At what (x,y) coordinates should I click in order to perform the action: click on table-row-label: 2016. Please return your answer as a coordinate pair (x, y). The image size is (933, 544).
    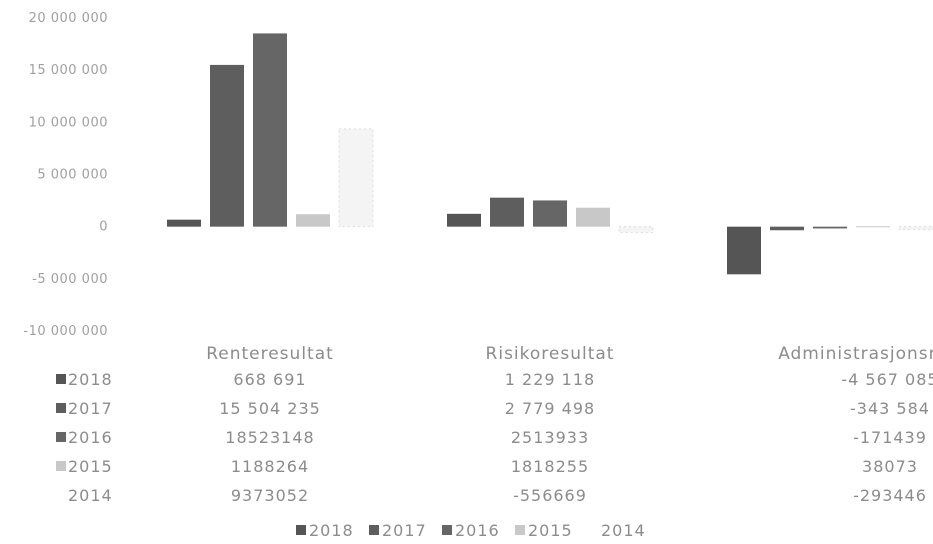
    Looking at the image, I should click on (90, 437).